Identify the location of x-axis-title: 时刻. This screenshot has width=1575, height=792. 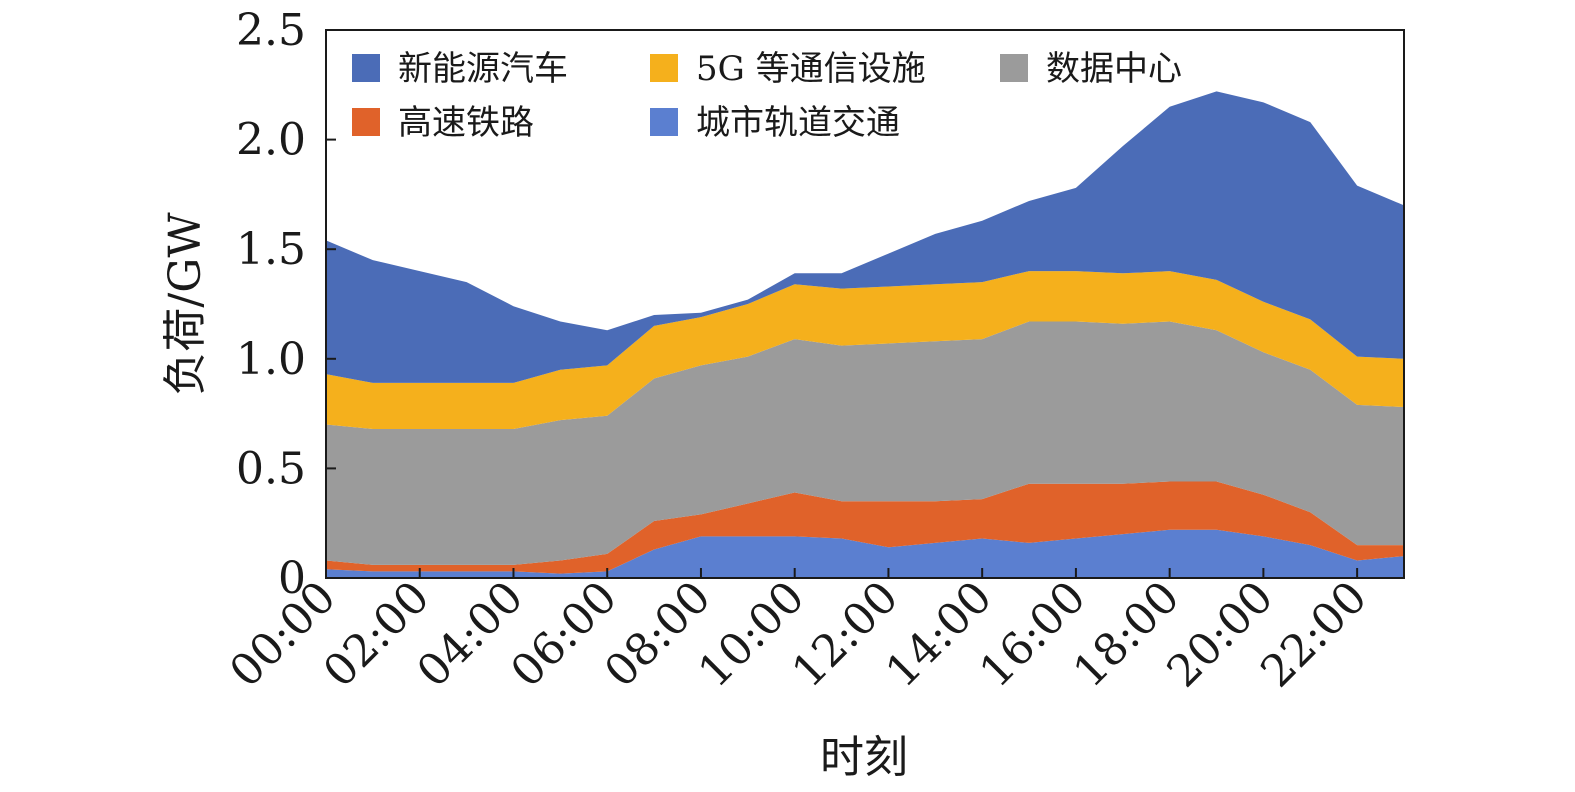
(864, 757).